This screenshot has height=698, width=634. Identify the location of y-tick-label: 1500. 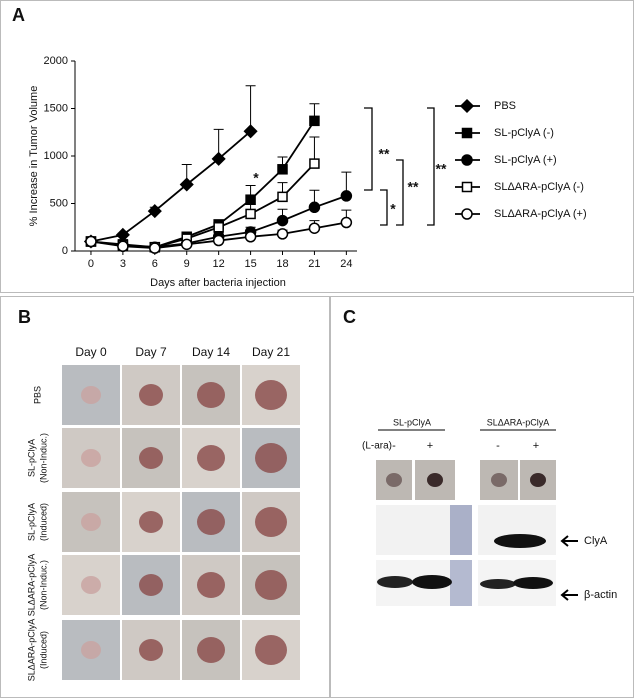
(56, 108).